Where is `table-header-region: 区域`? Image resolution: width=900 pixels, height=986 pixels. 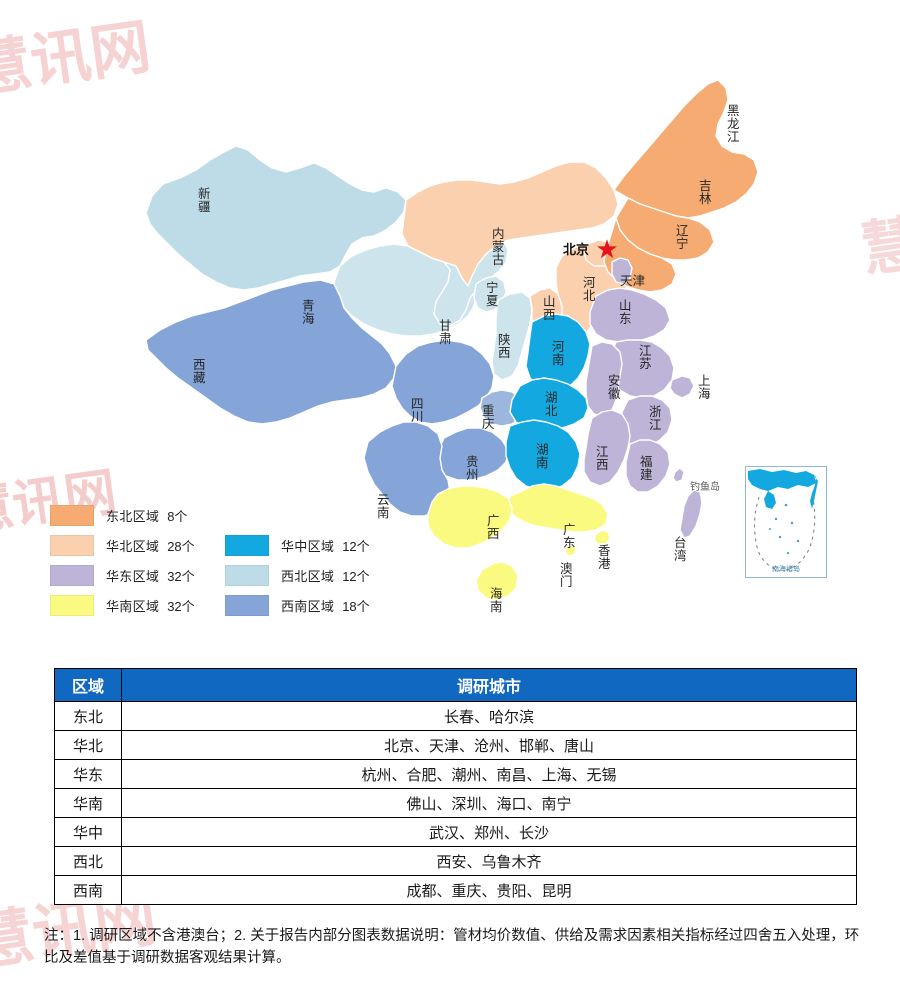 table-header-region: 区域 is located at coordinates (88, 685).